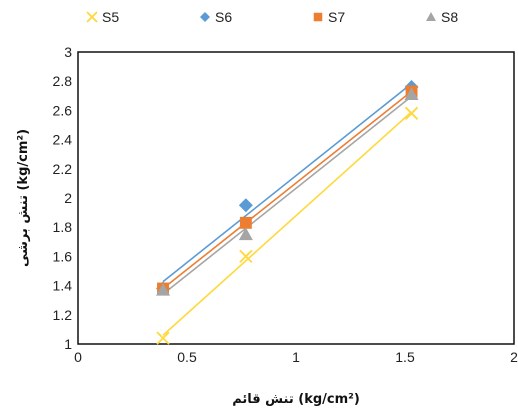 Image resolution: width=518 pixels, height=409 pixels. Describe the element at coordinates (110, 17) in the screenshot. I see `legend-label: S5` at that location.